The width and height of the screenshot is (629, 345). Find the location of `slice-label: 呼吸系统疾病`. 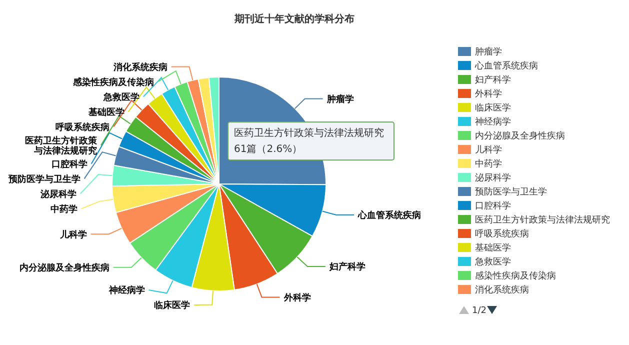

slice-label: 呼吸系统疾病 is located at coordinates (83, 127).